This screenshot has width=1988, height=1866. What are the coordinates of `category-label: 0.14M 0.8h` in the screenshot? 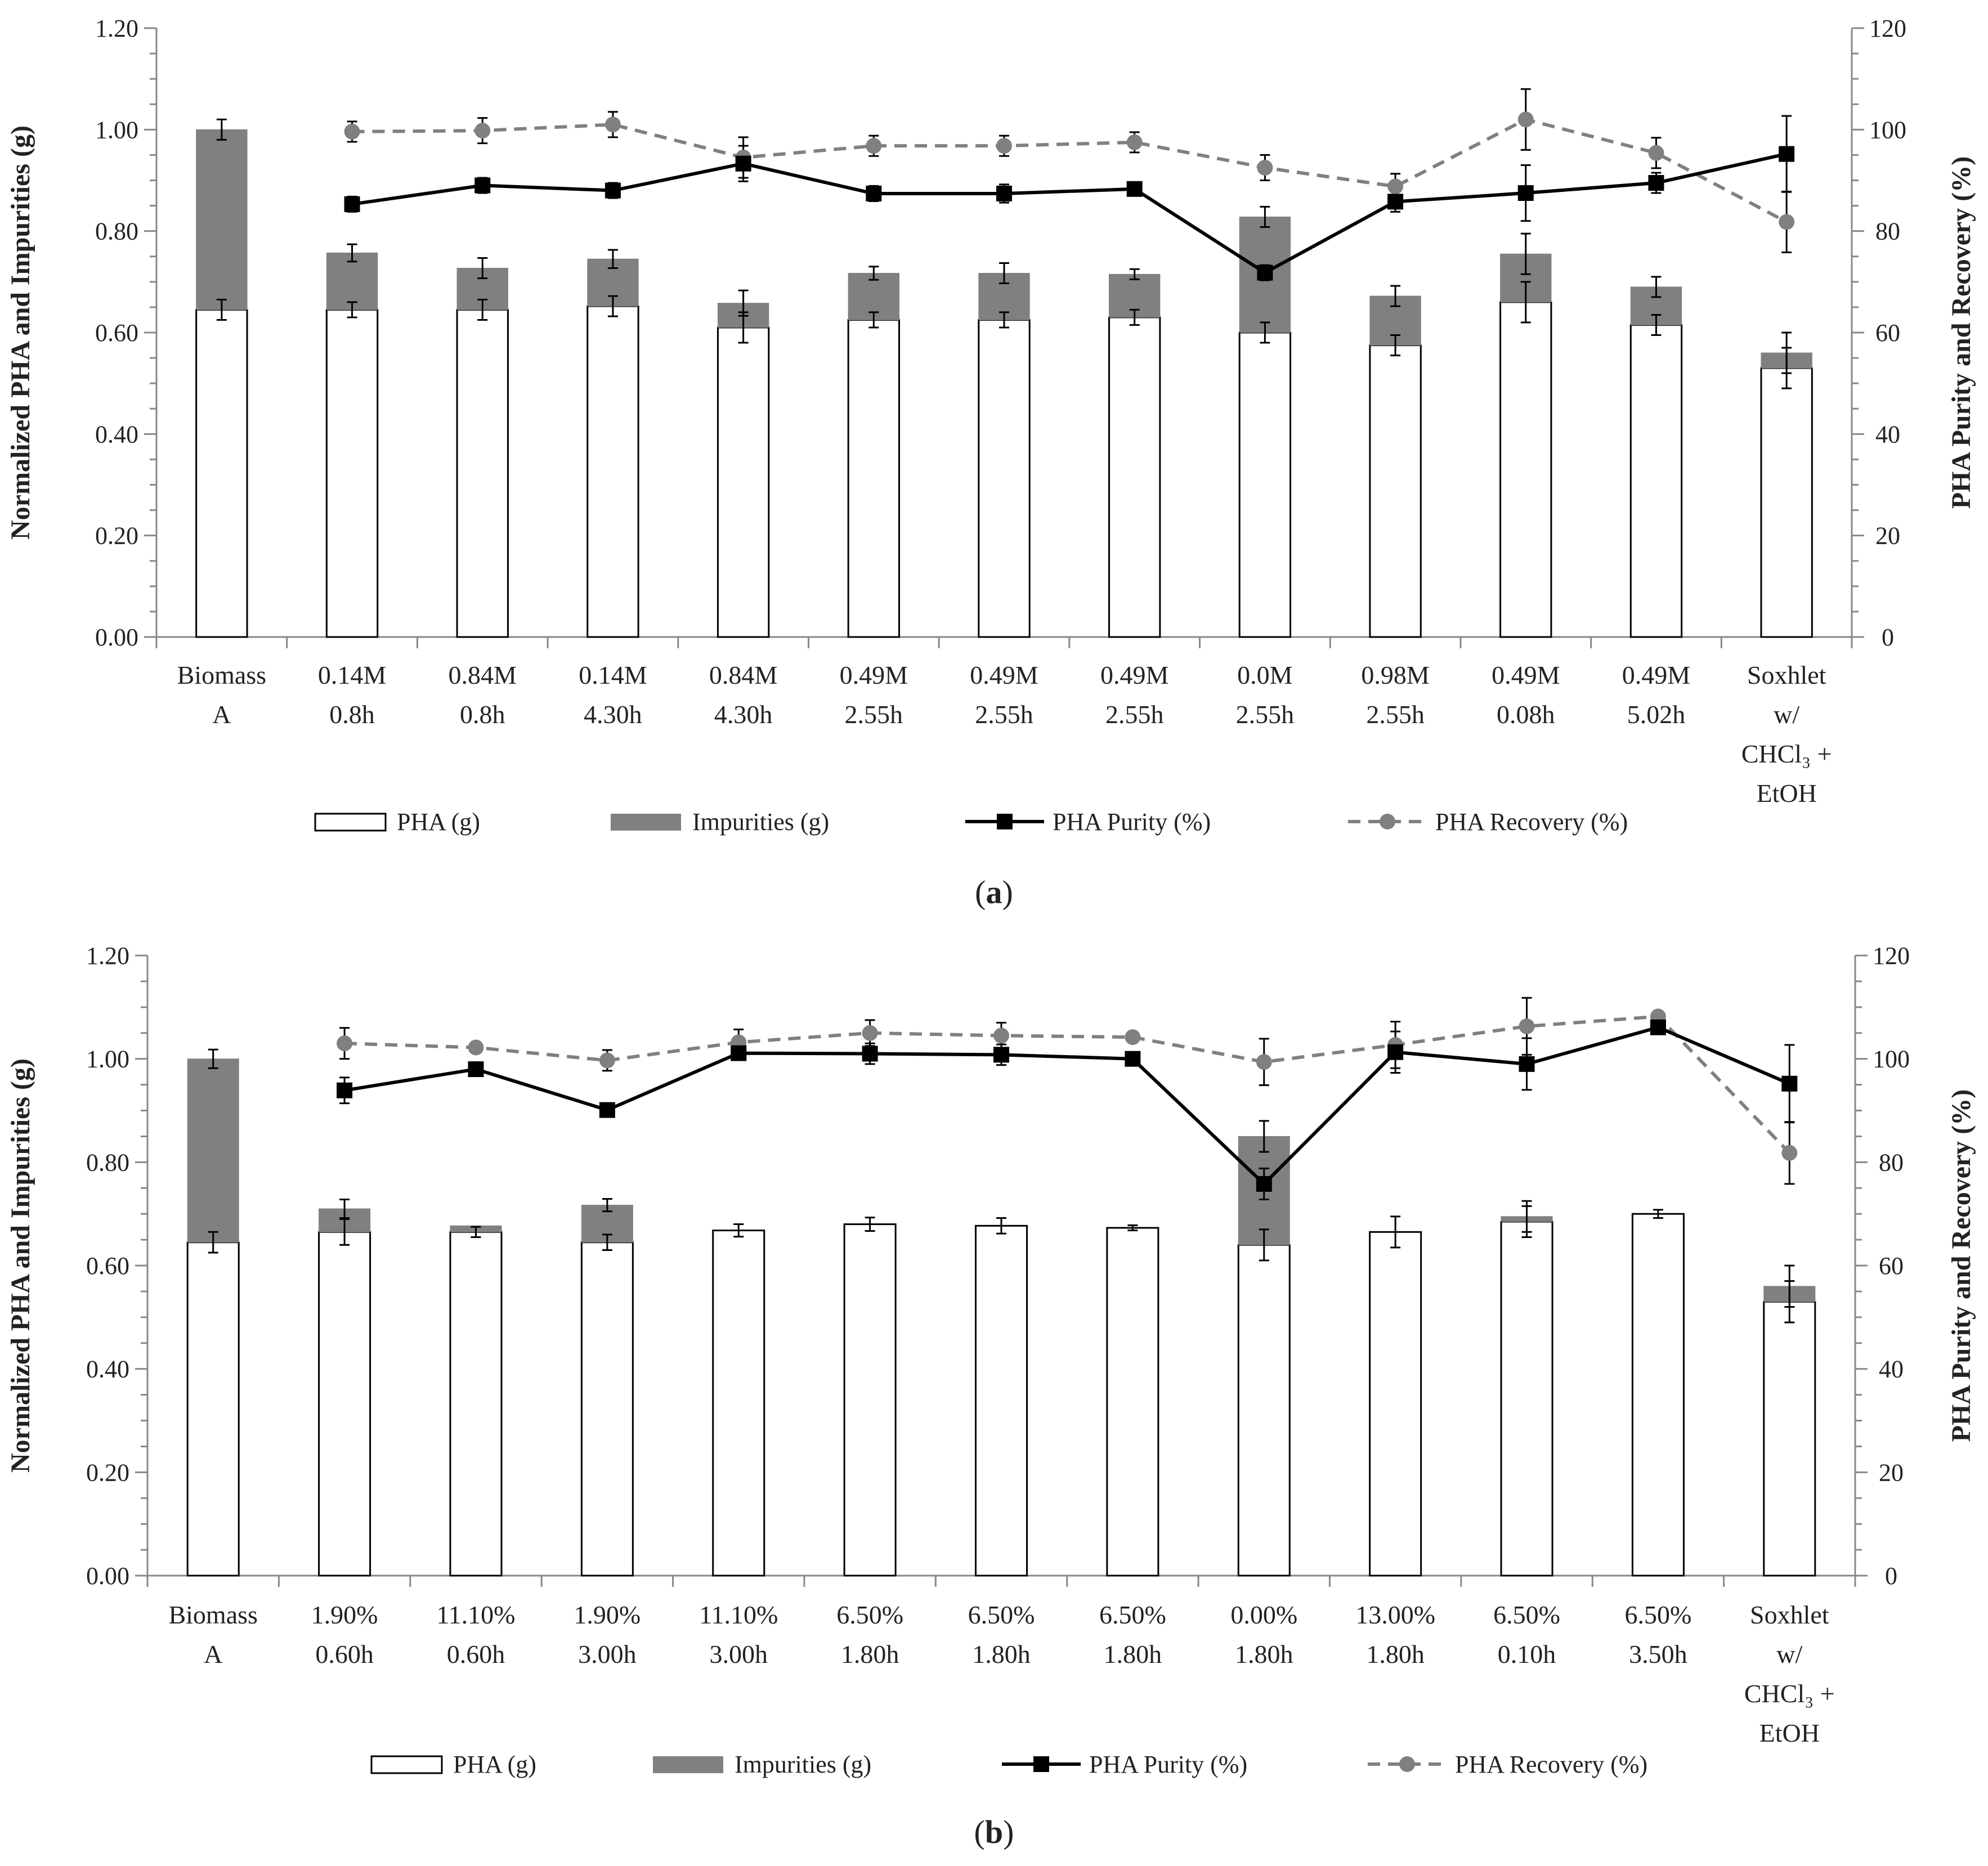 It's located at (352, 695).